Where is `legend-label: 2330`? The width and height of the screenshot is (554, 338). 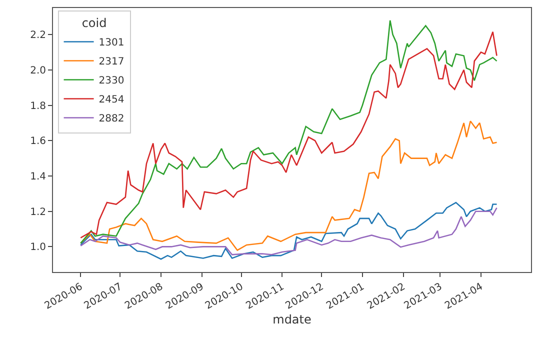
legend-label: 2330 is located at coordinates (111, 81).